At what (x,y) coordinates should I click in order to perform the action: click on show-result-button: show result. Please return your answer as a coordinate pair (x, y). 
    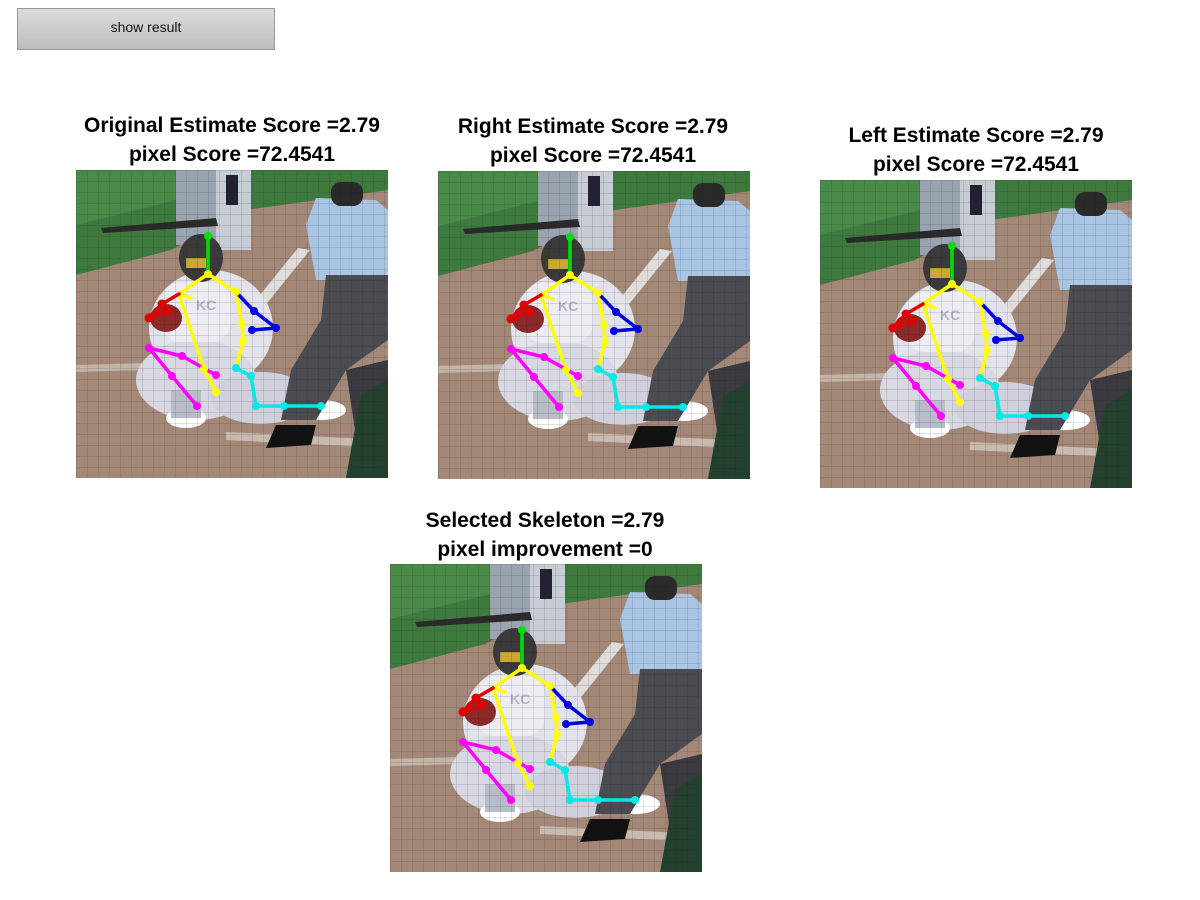
    Looking at the image, I should click on (146, 29).